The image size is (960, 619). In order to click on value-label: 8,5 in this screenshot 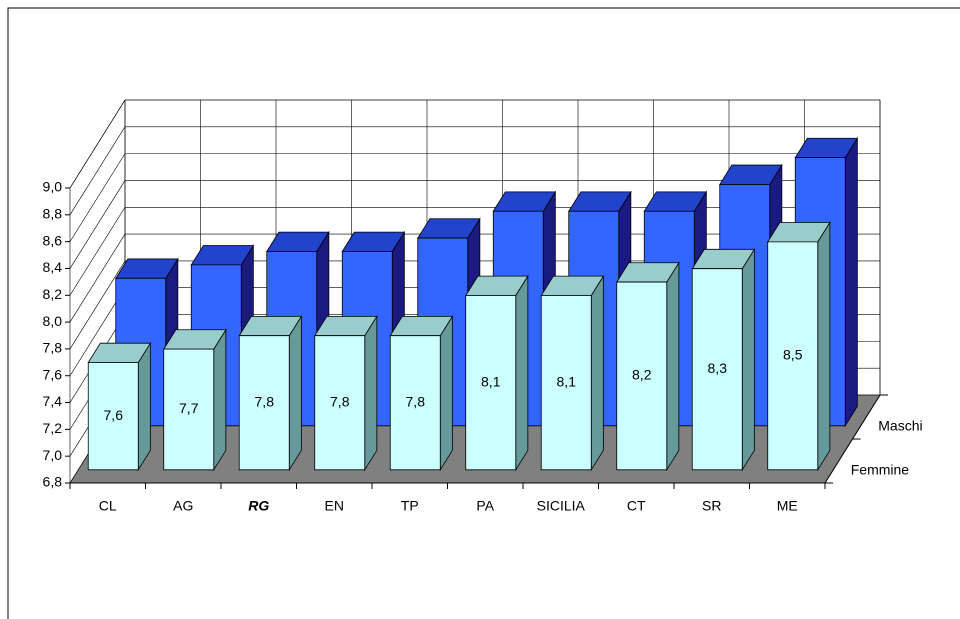, I will do `click(793, 355)`.